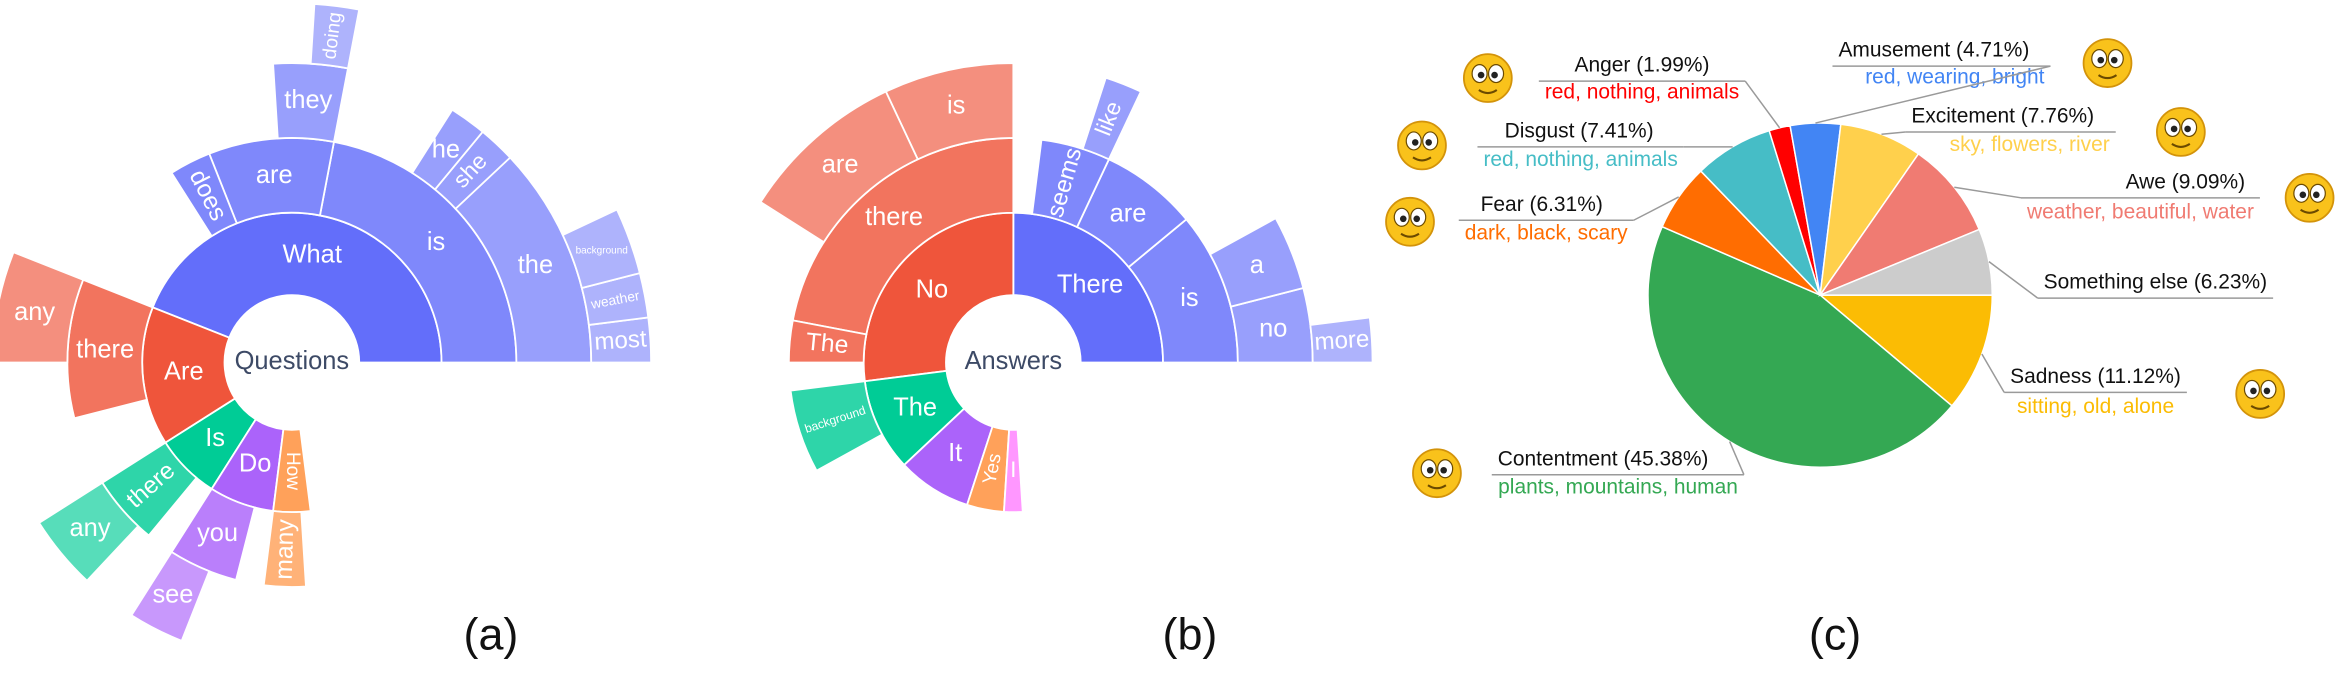 The height and width of the screenshot is (695, 2347). I want to click on sunburst-label: Do, so click(255, 463).